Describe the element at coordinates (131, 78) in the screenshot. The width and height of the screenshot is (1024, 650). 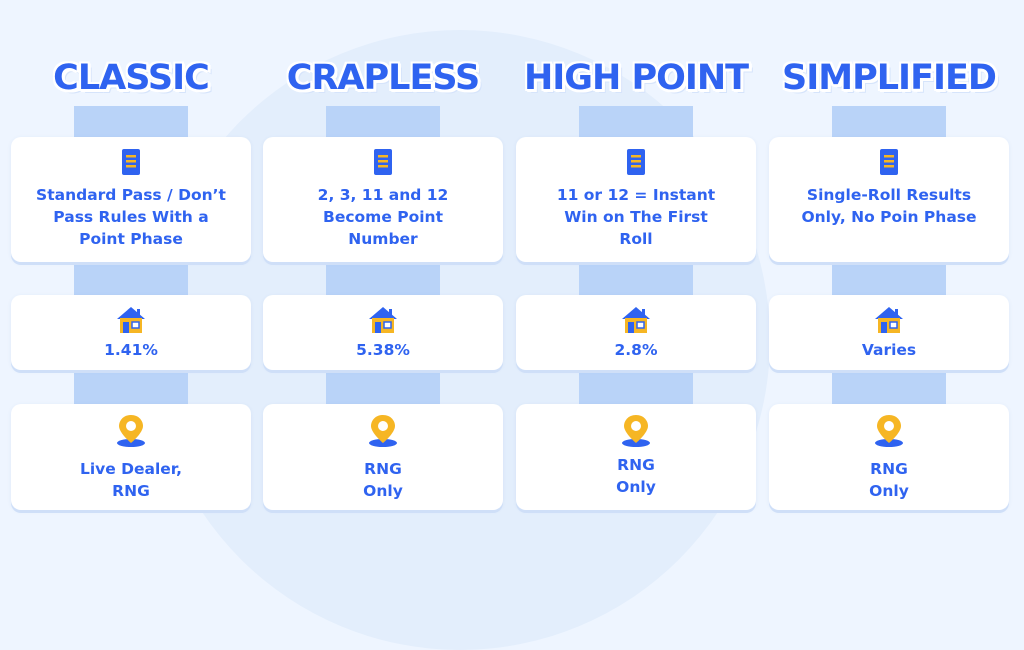
I see `variant-title: CLASSIC` at that location.